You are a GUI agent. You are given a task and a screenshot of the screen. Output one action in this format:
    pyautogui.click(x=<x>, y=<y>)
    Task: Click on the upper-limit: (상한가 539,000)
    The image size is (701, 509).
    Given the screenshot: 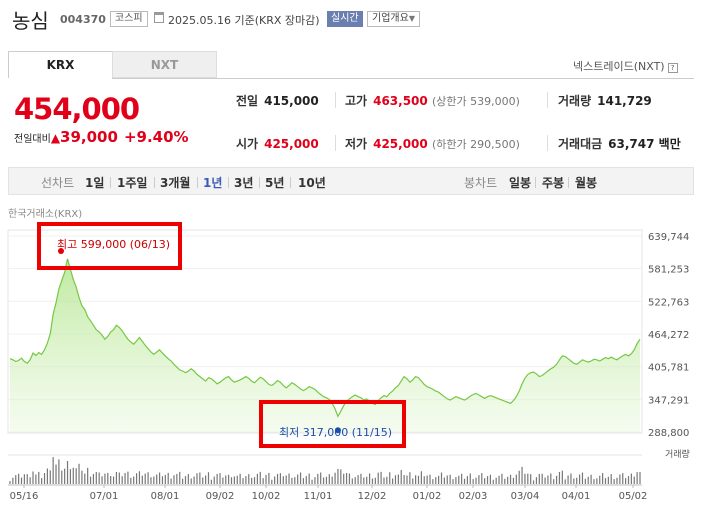 What is the action you would take?
    pyautogui.click(x=475, y=101)
    